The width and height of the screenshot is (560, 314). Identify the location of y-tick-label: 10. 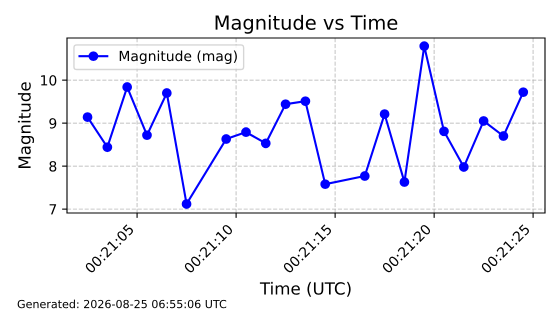
(48, 80).